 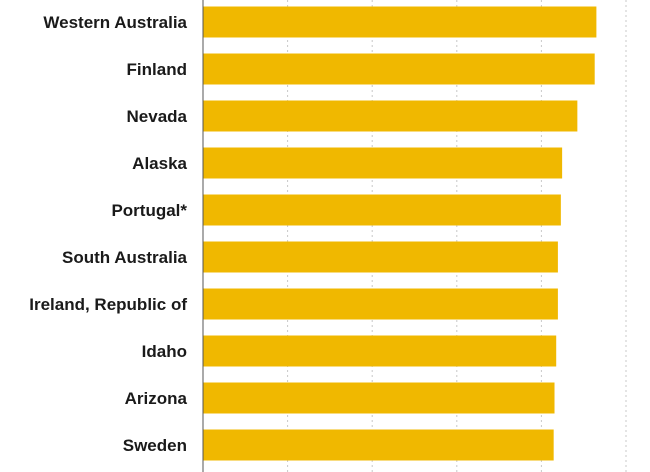 I want to click on category-label: Sweden, so click(x=155, y=445).